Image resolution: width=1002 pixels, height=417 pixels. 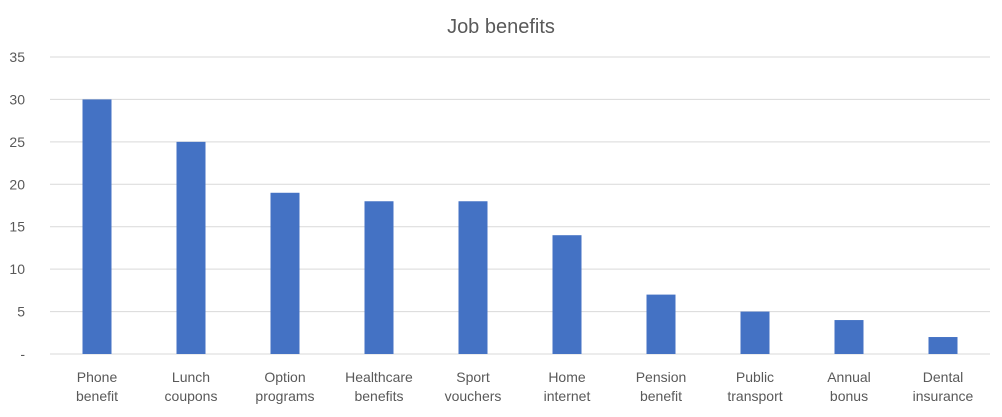 I want to click on x-category-label-line: Lunch, so click(x=191, y=377).